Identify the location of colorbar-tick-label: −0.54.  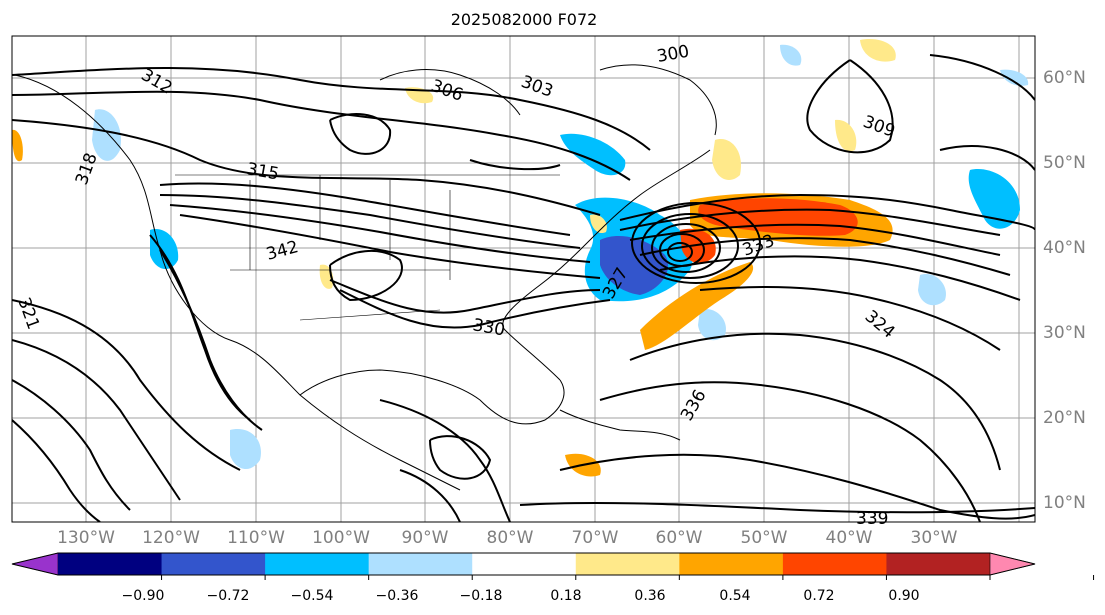
(312, 596).